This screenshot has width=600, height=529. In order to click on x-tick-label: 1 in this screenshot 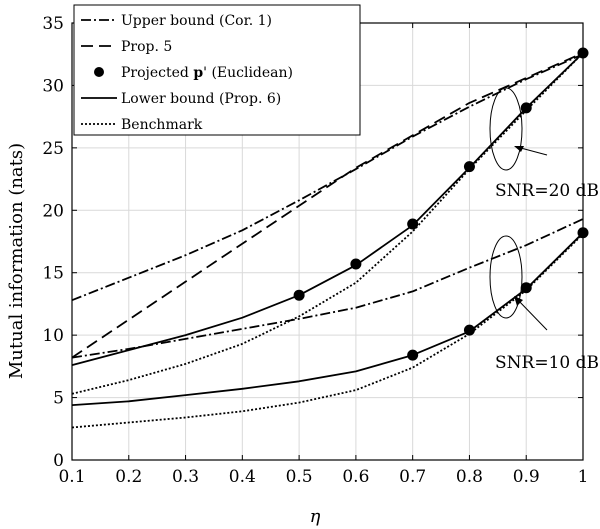, I will do `click(583, 477)`.